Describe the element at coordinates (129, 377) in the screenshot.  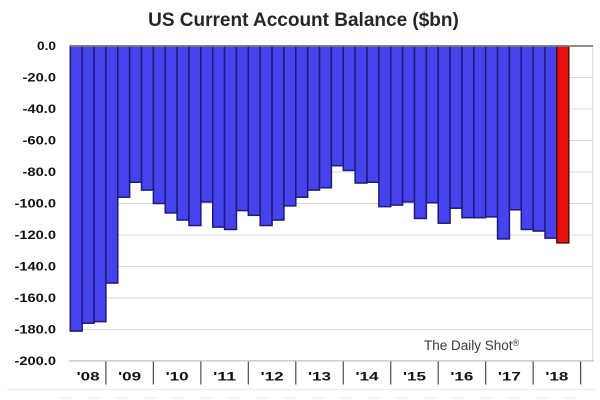
I see `svg-text: '09` at that location.